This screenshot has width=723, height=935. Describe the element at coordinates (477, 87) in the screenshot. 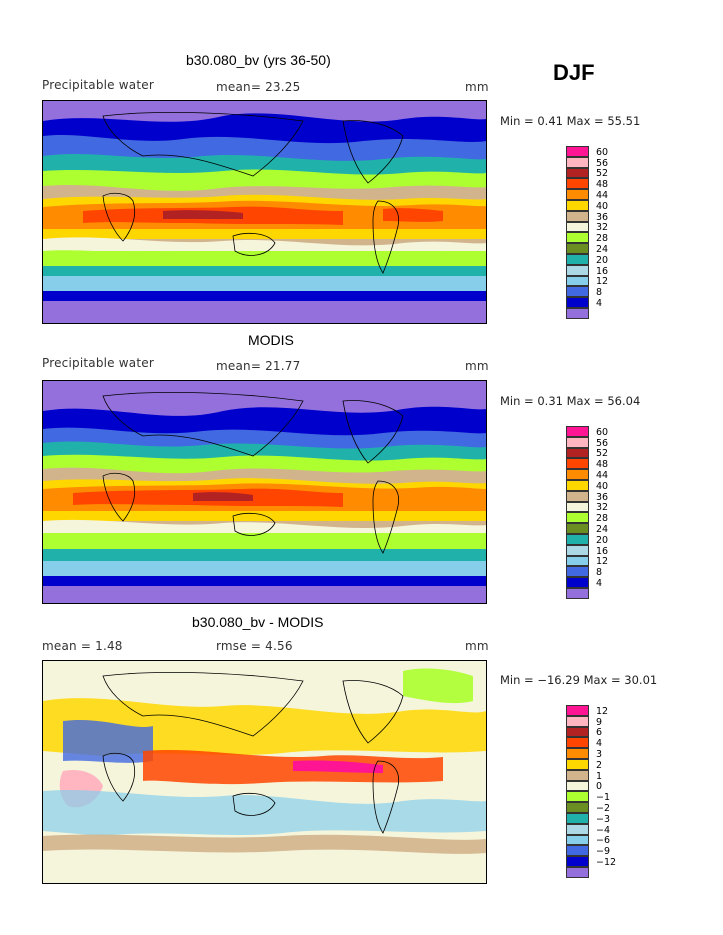

I see `panel1-units-label: mm` at that location.